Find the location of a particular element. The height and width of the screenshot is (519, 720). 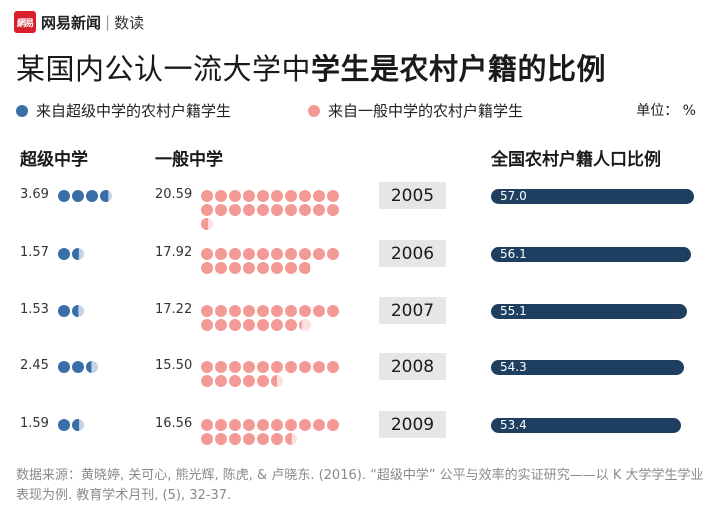

brand: 網易 网易新闻 | 数读 is located at coordinates (79, 22).